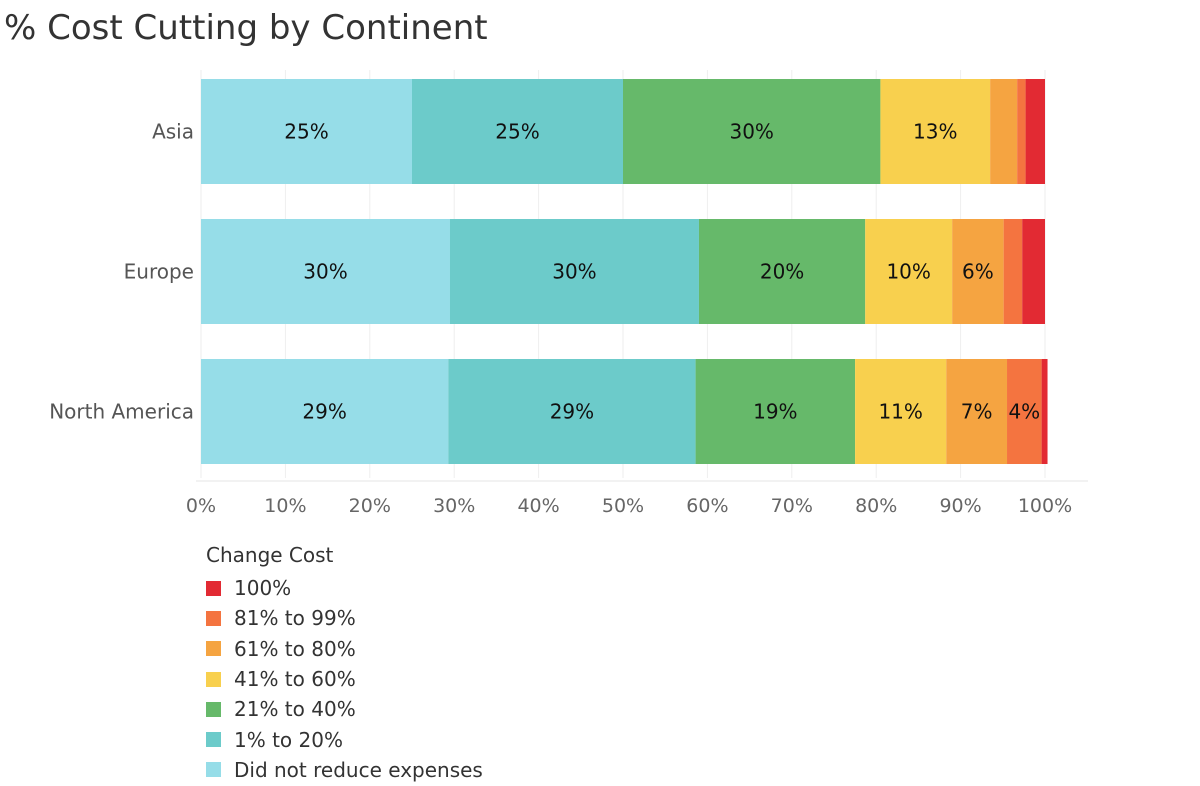 This screenshot has width=1200, height=786. What do you see at coordinates (285, 506) in the screenshot?
I see `x-tick-label: 10%` at bounding box center [285, 506].